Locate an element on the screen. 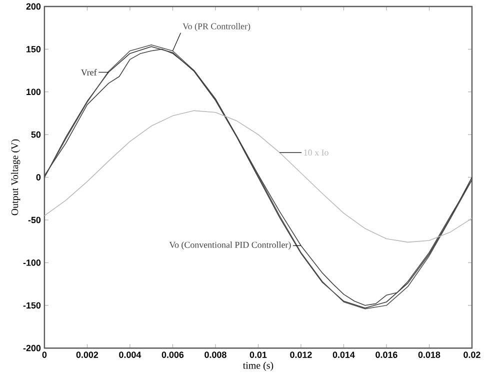 The height and width of the screenshot is (380, 484). x-tick-label: 0.01 is located at coordinates (258, 355).